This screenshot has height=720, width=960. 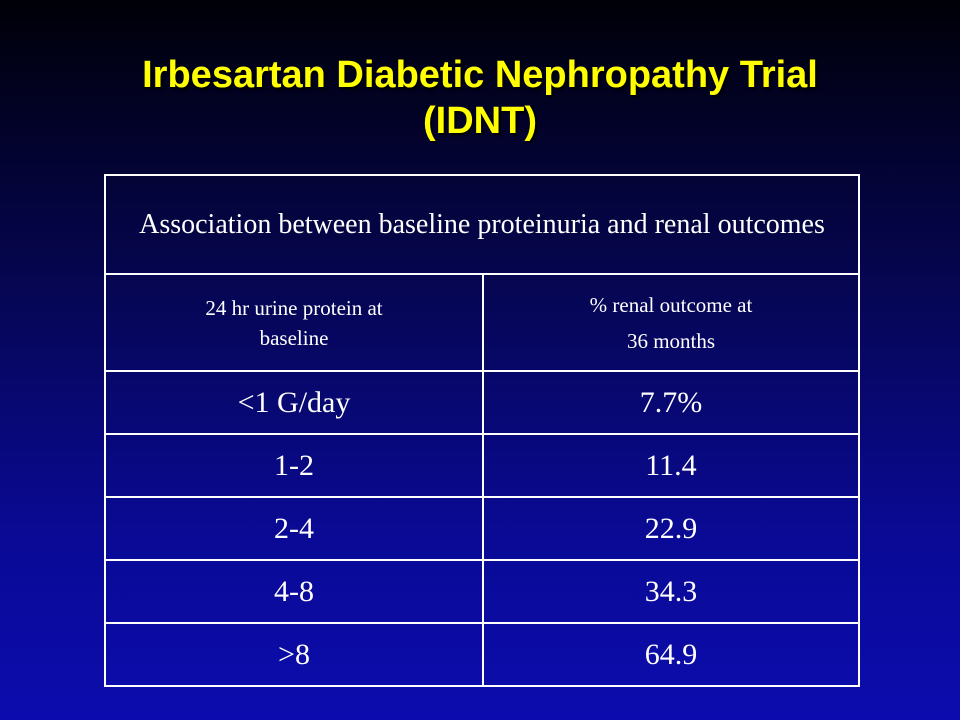 I want to click on column-header-outcome: % renal outcome at 36 months, so click(x=671, y=322).